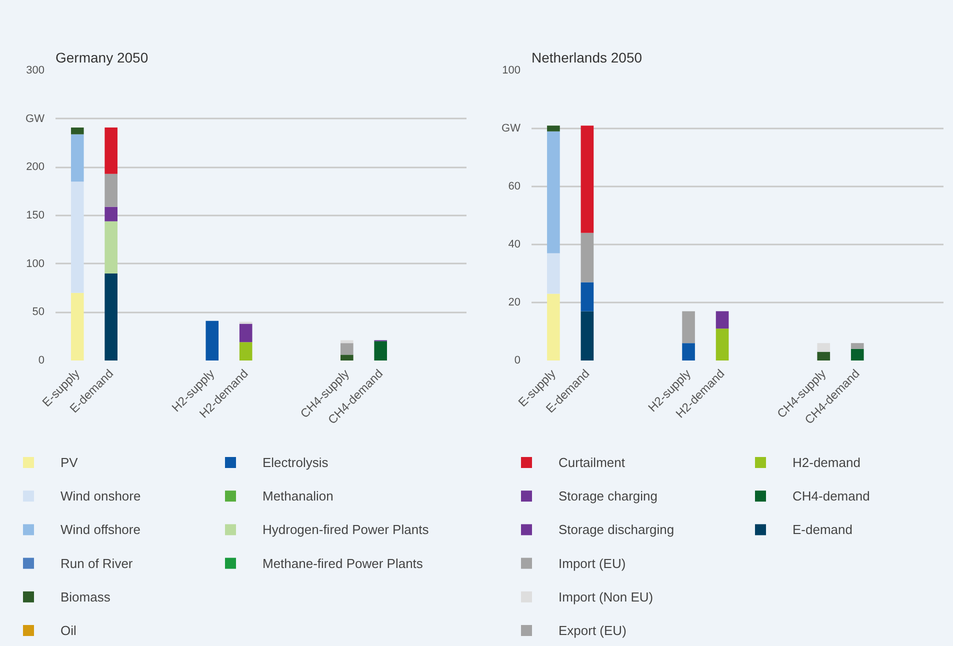 This screenshot has width=953, height=646. Describe the element at coordinates (616, 530) in the screenshot. I see `legend-label: Storage discharging` at that location.